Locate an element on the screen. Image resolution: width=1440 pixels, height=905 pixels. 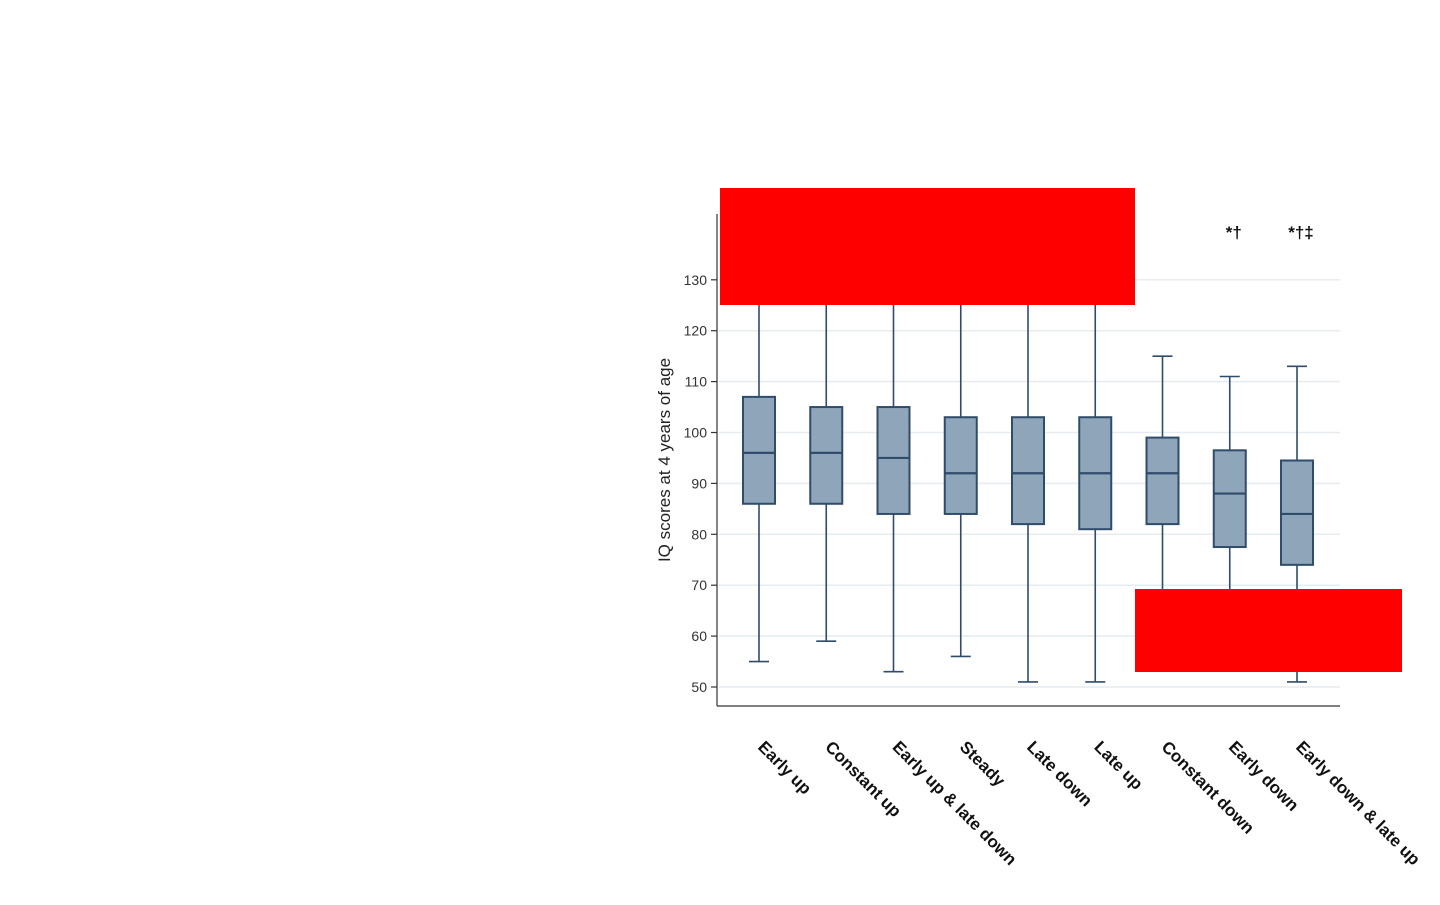
y-tick-label: 110 is located at coordinates (696, 382).